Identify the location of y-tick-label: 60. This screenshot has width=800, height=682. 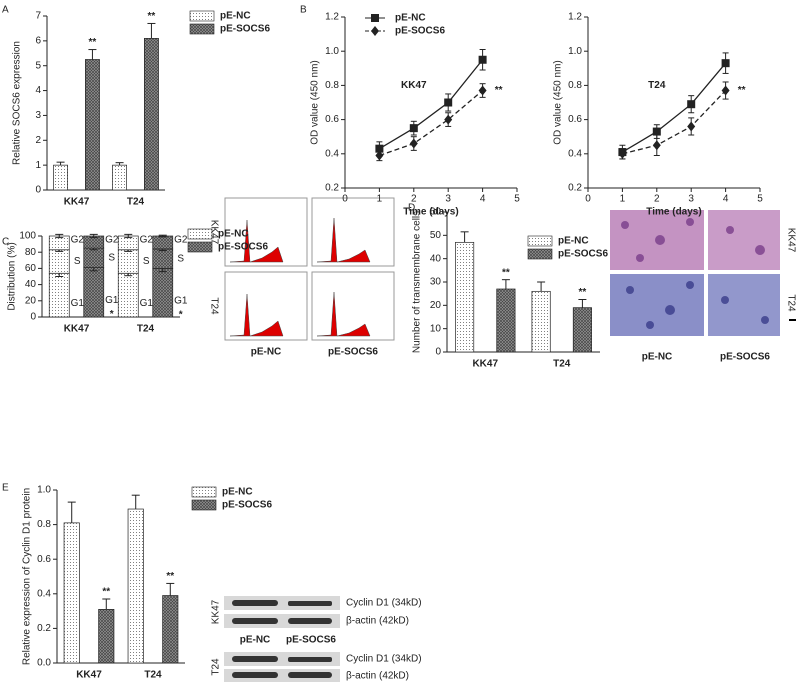
(436, 212).